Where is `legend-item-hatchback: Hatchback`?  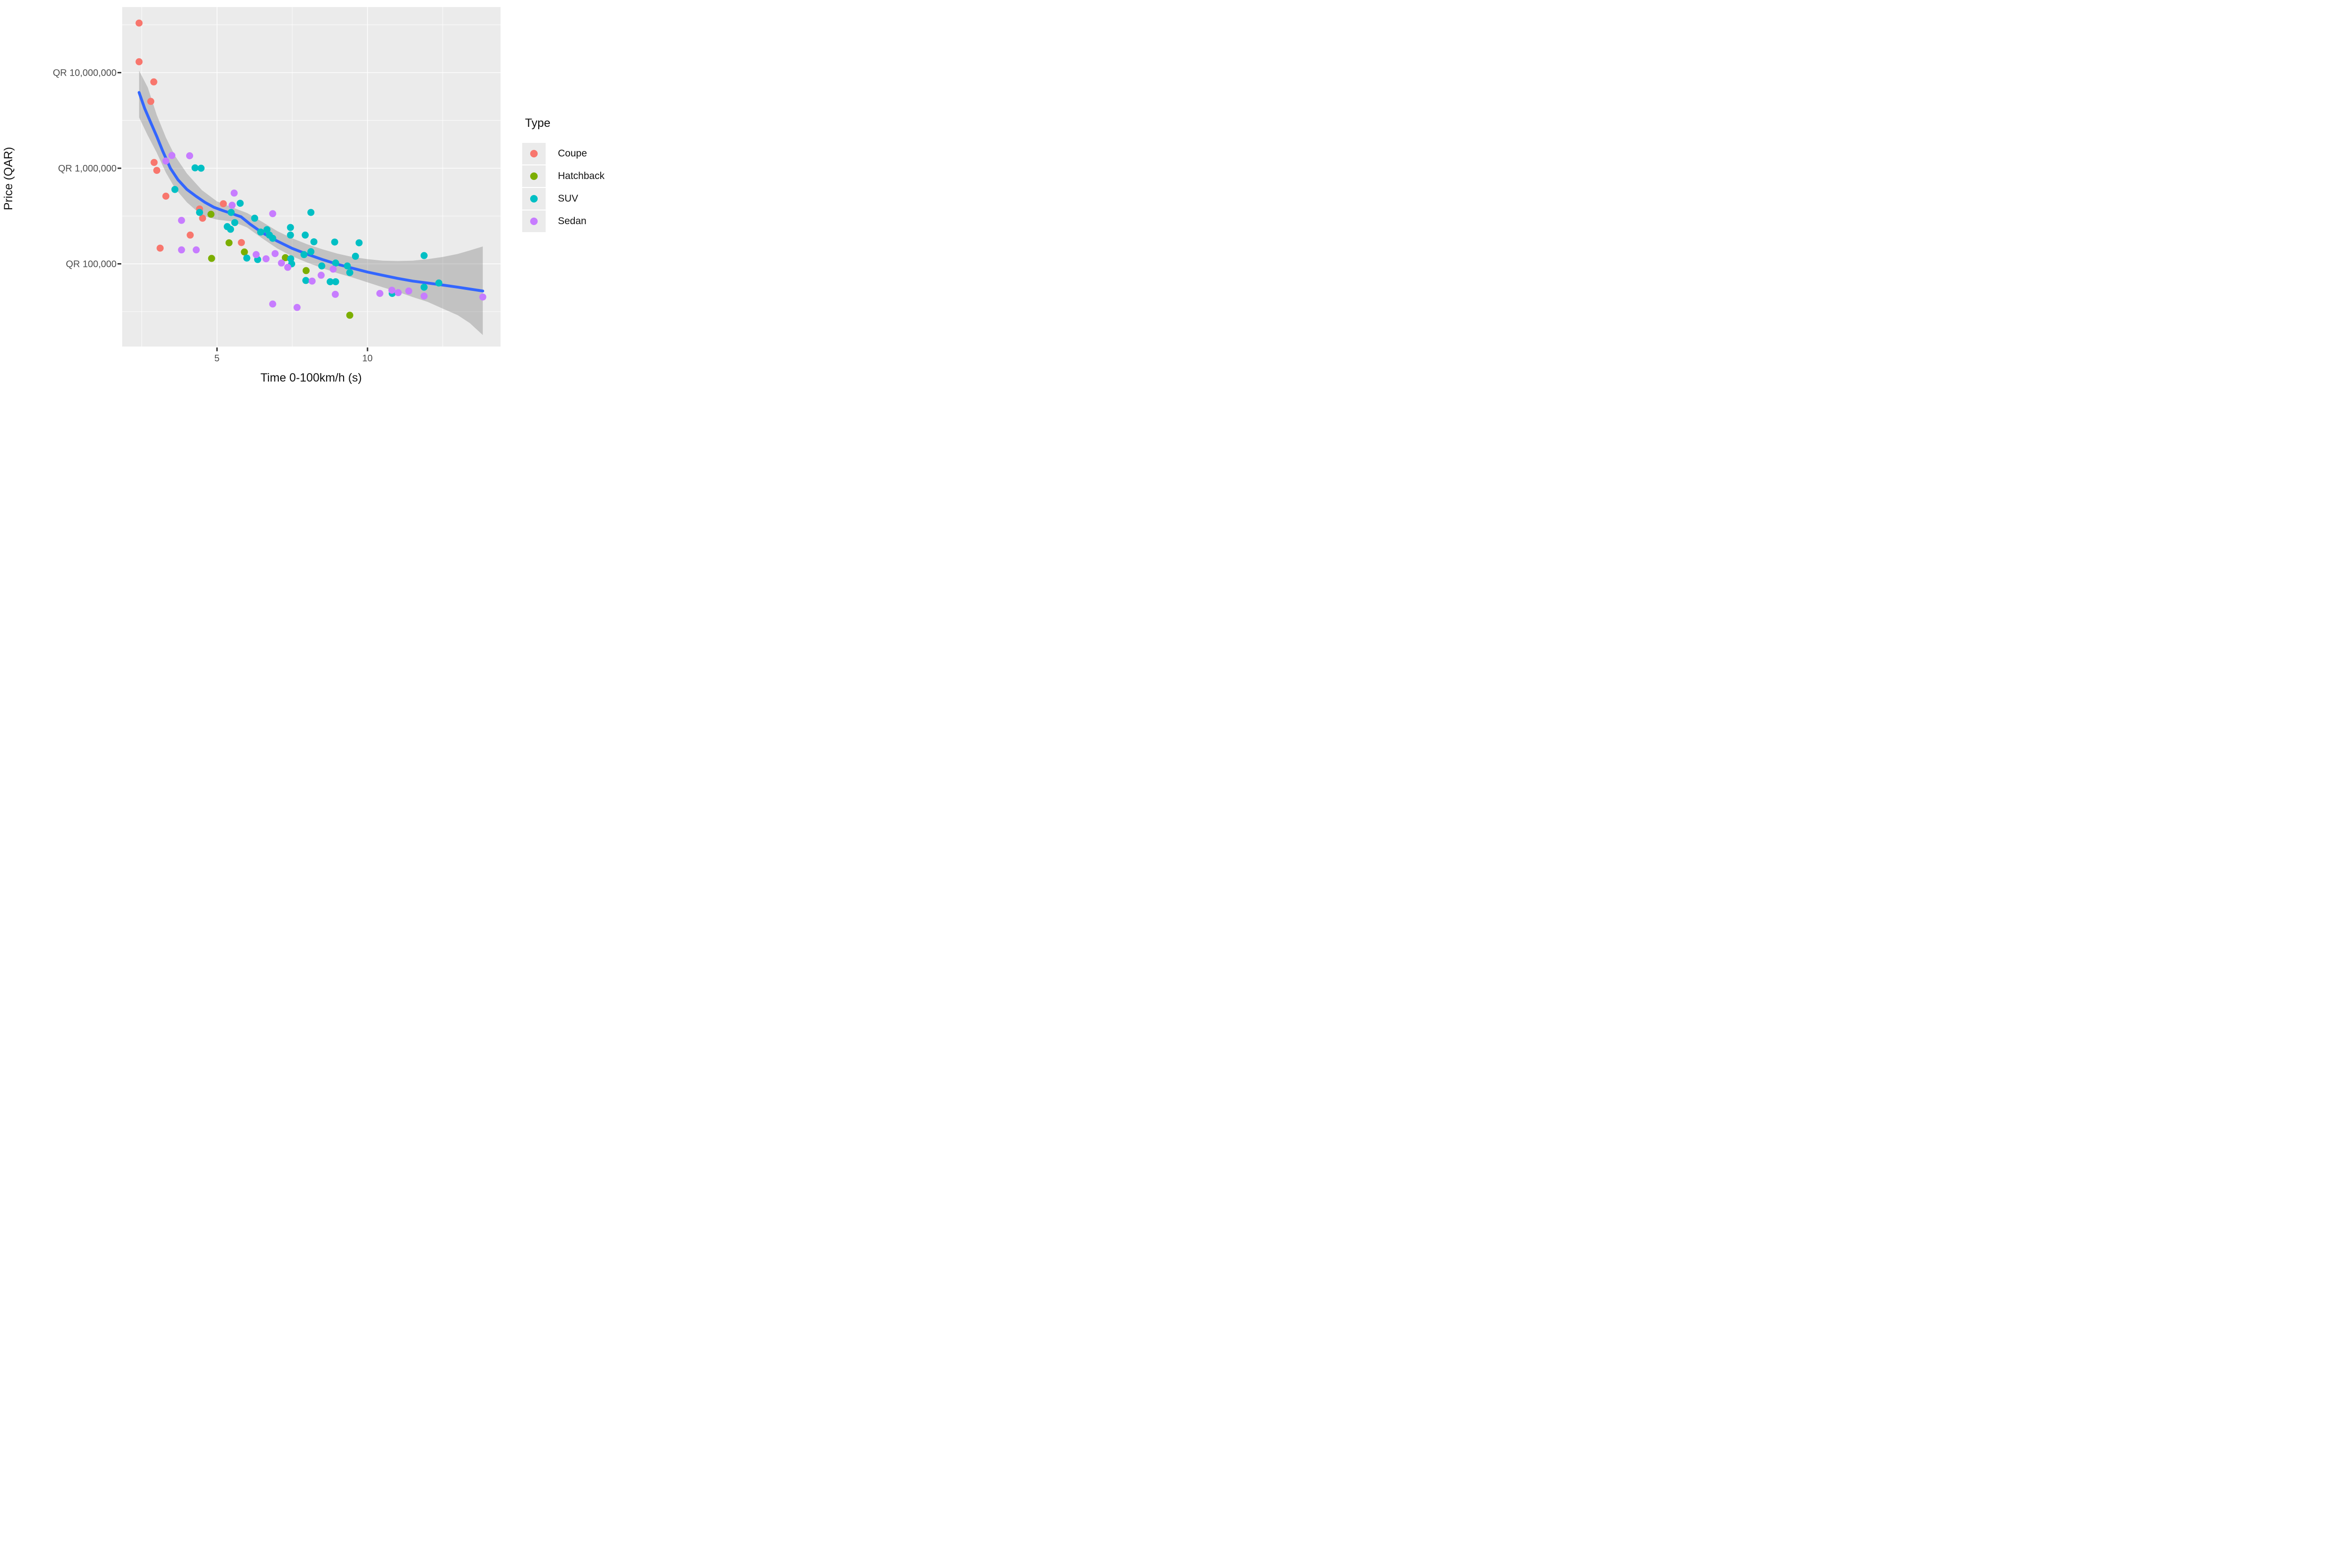
legend-item-hatchback: Hatchback is located at coordinates (577, 176).